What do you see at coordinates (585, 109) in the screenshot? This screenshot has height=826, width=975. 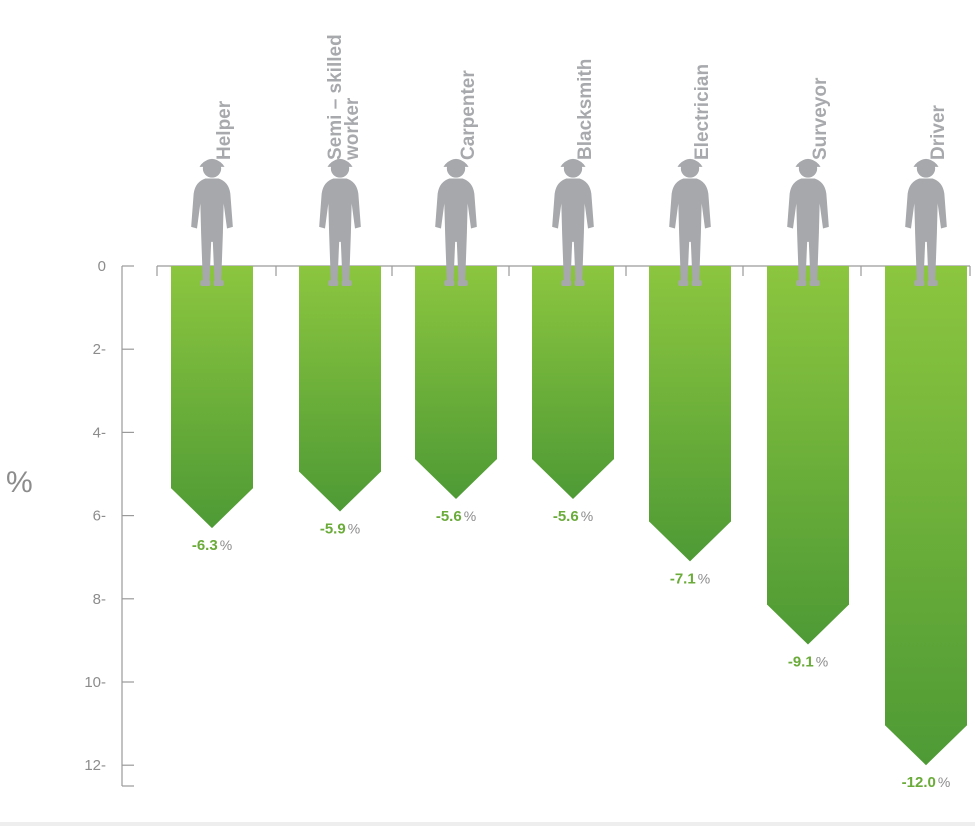 I see `category-label: Blacksmith` at bounding box center [585, 109].